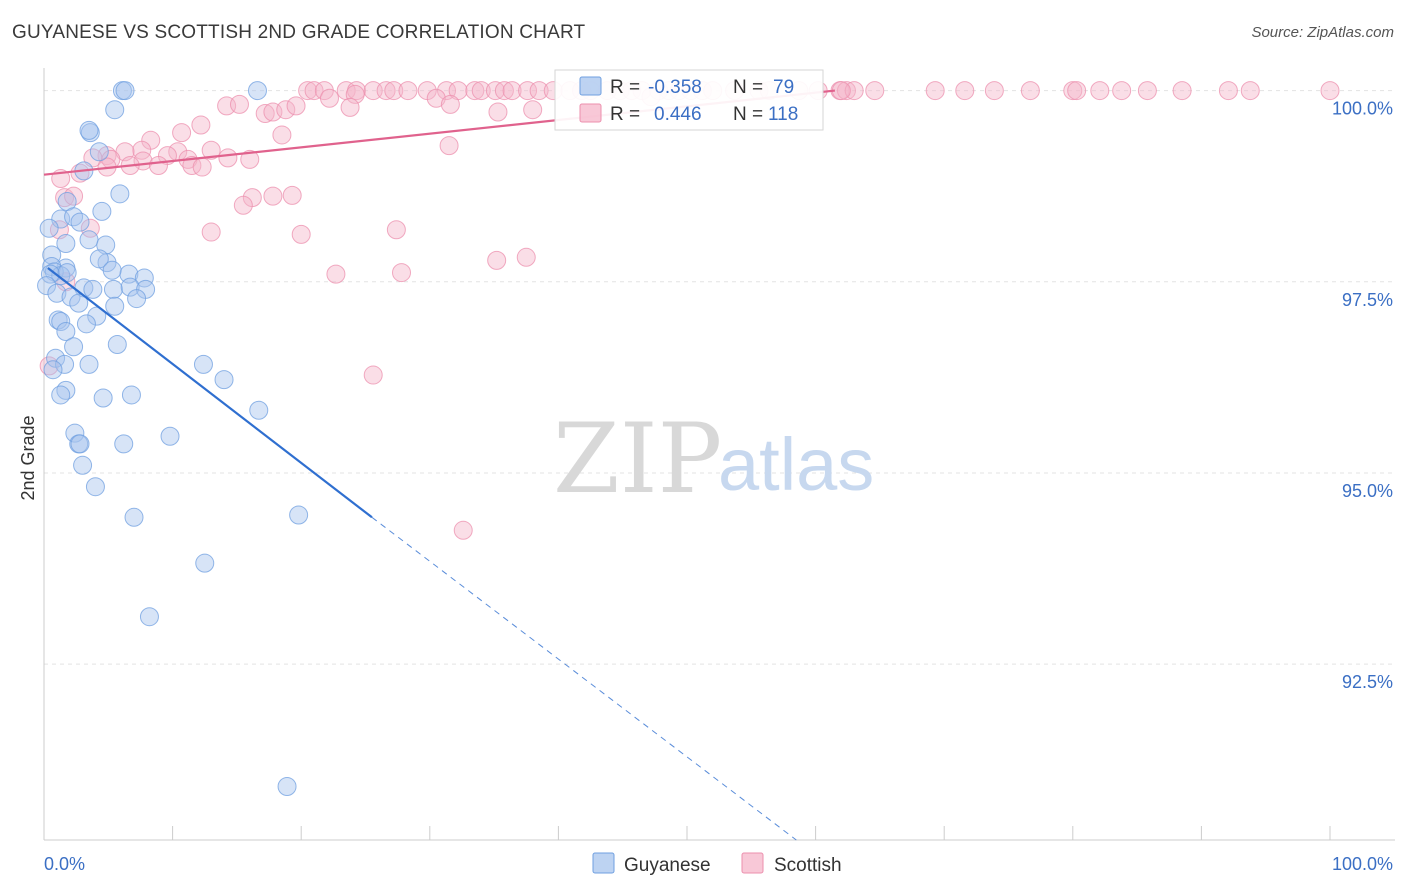  I want to click on watermark-zip: ZIP, so click(637, 459).